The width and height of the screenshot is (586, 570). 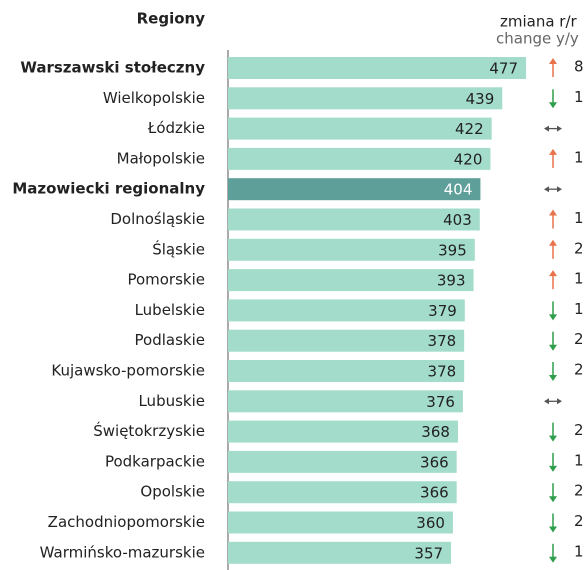 What do you see at coordinates (166, 280) in the screenshot?
I see `category-label: Pomorskie` at bounding box center [166, 280].